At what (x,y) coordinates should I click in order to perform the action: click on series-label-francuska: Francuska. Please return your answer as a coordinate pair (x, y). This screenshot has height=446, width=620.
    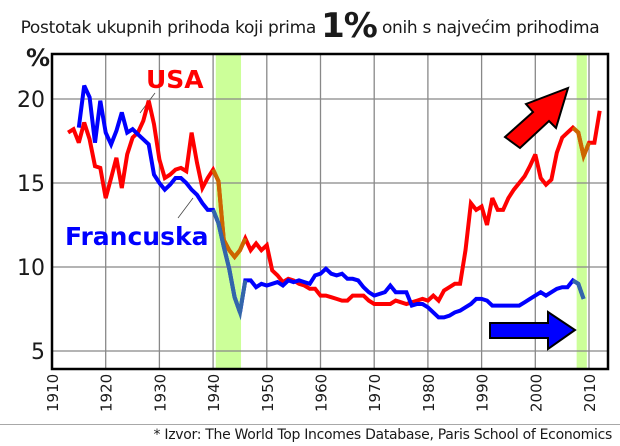
    Looking at the image, I should click on (136, 236).